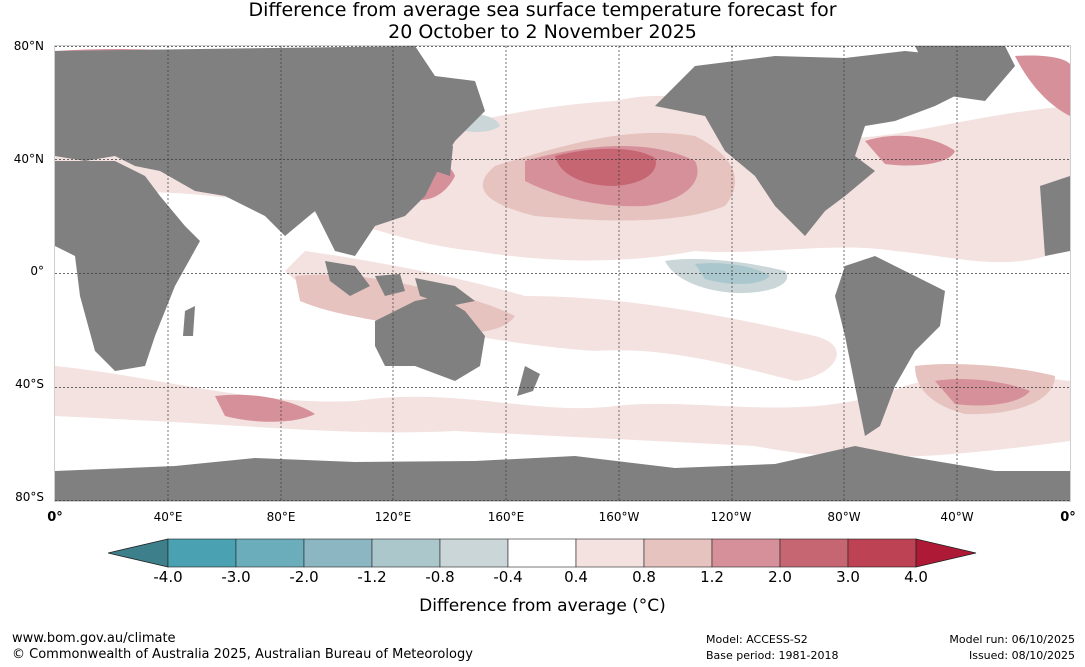 The image size is (1085, 667). I want to click on lon-label-0-right: 0°, so click(1068, 517).